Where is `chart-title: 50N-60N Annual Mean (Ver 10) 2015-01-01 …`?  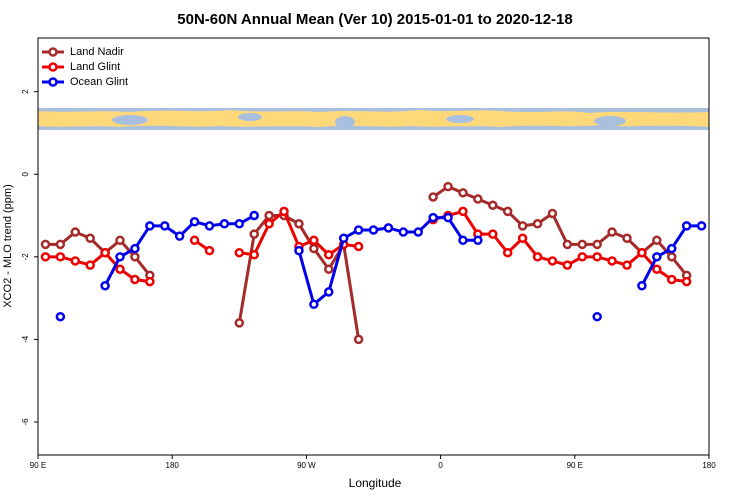
chart-title: 50N-60N Annual Mean (Ver 10) 2015-01-01 … is located at coordinates (374, 19).